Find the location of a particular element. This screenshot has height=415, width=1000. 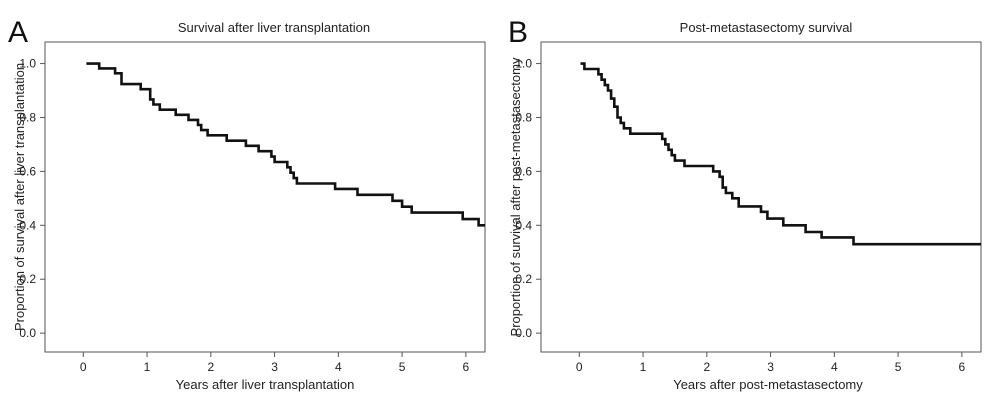

panel-b-x-tick-label: 6 is located at coordinates (962, 367).